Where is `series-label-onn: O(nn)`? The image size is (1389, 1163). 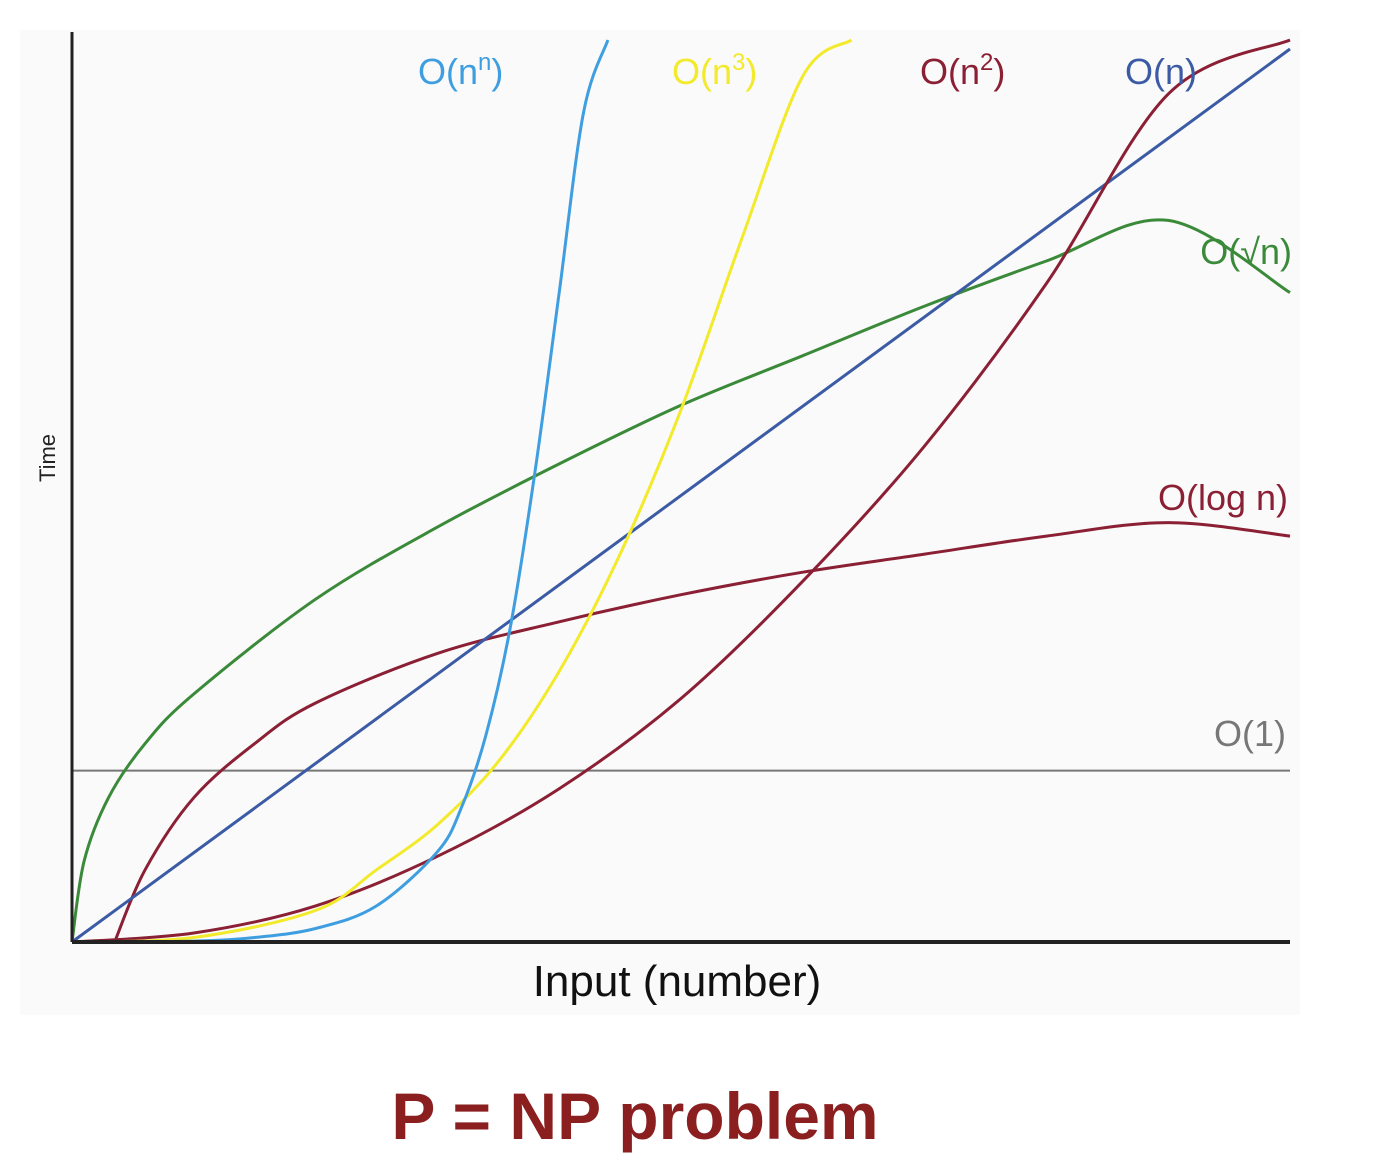 series-label-onn: O(nn) is located at coordinates (460, 70).